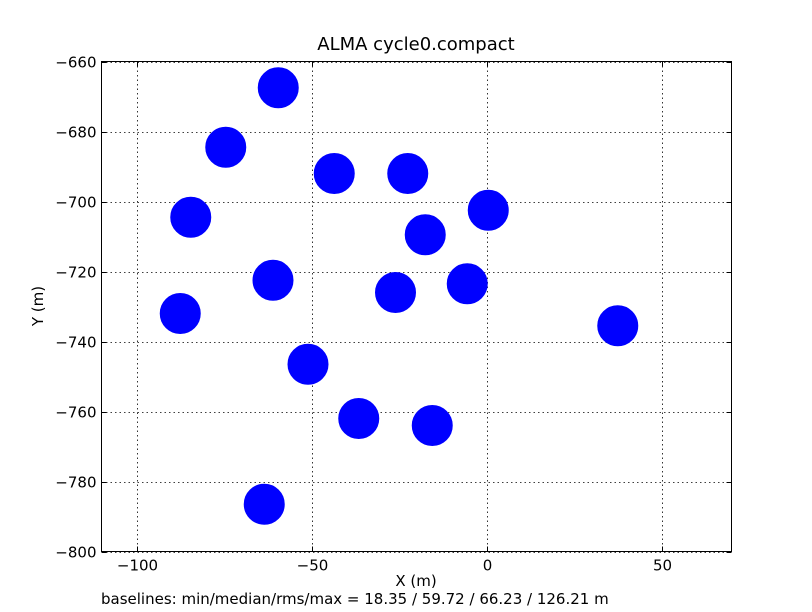 This screenshot has height=612, width=812. I want to click on y-tick-label: −660, so click(75, 63).